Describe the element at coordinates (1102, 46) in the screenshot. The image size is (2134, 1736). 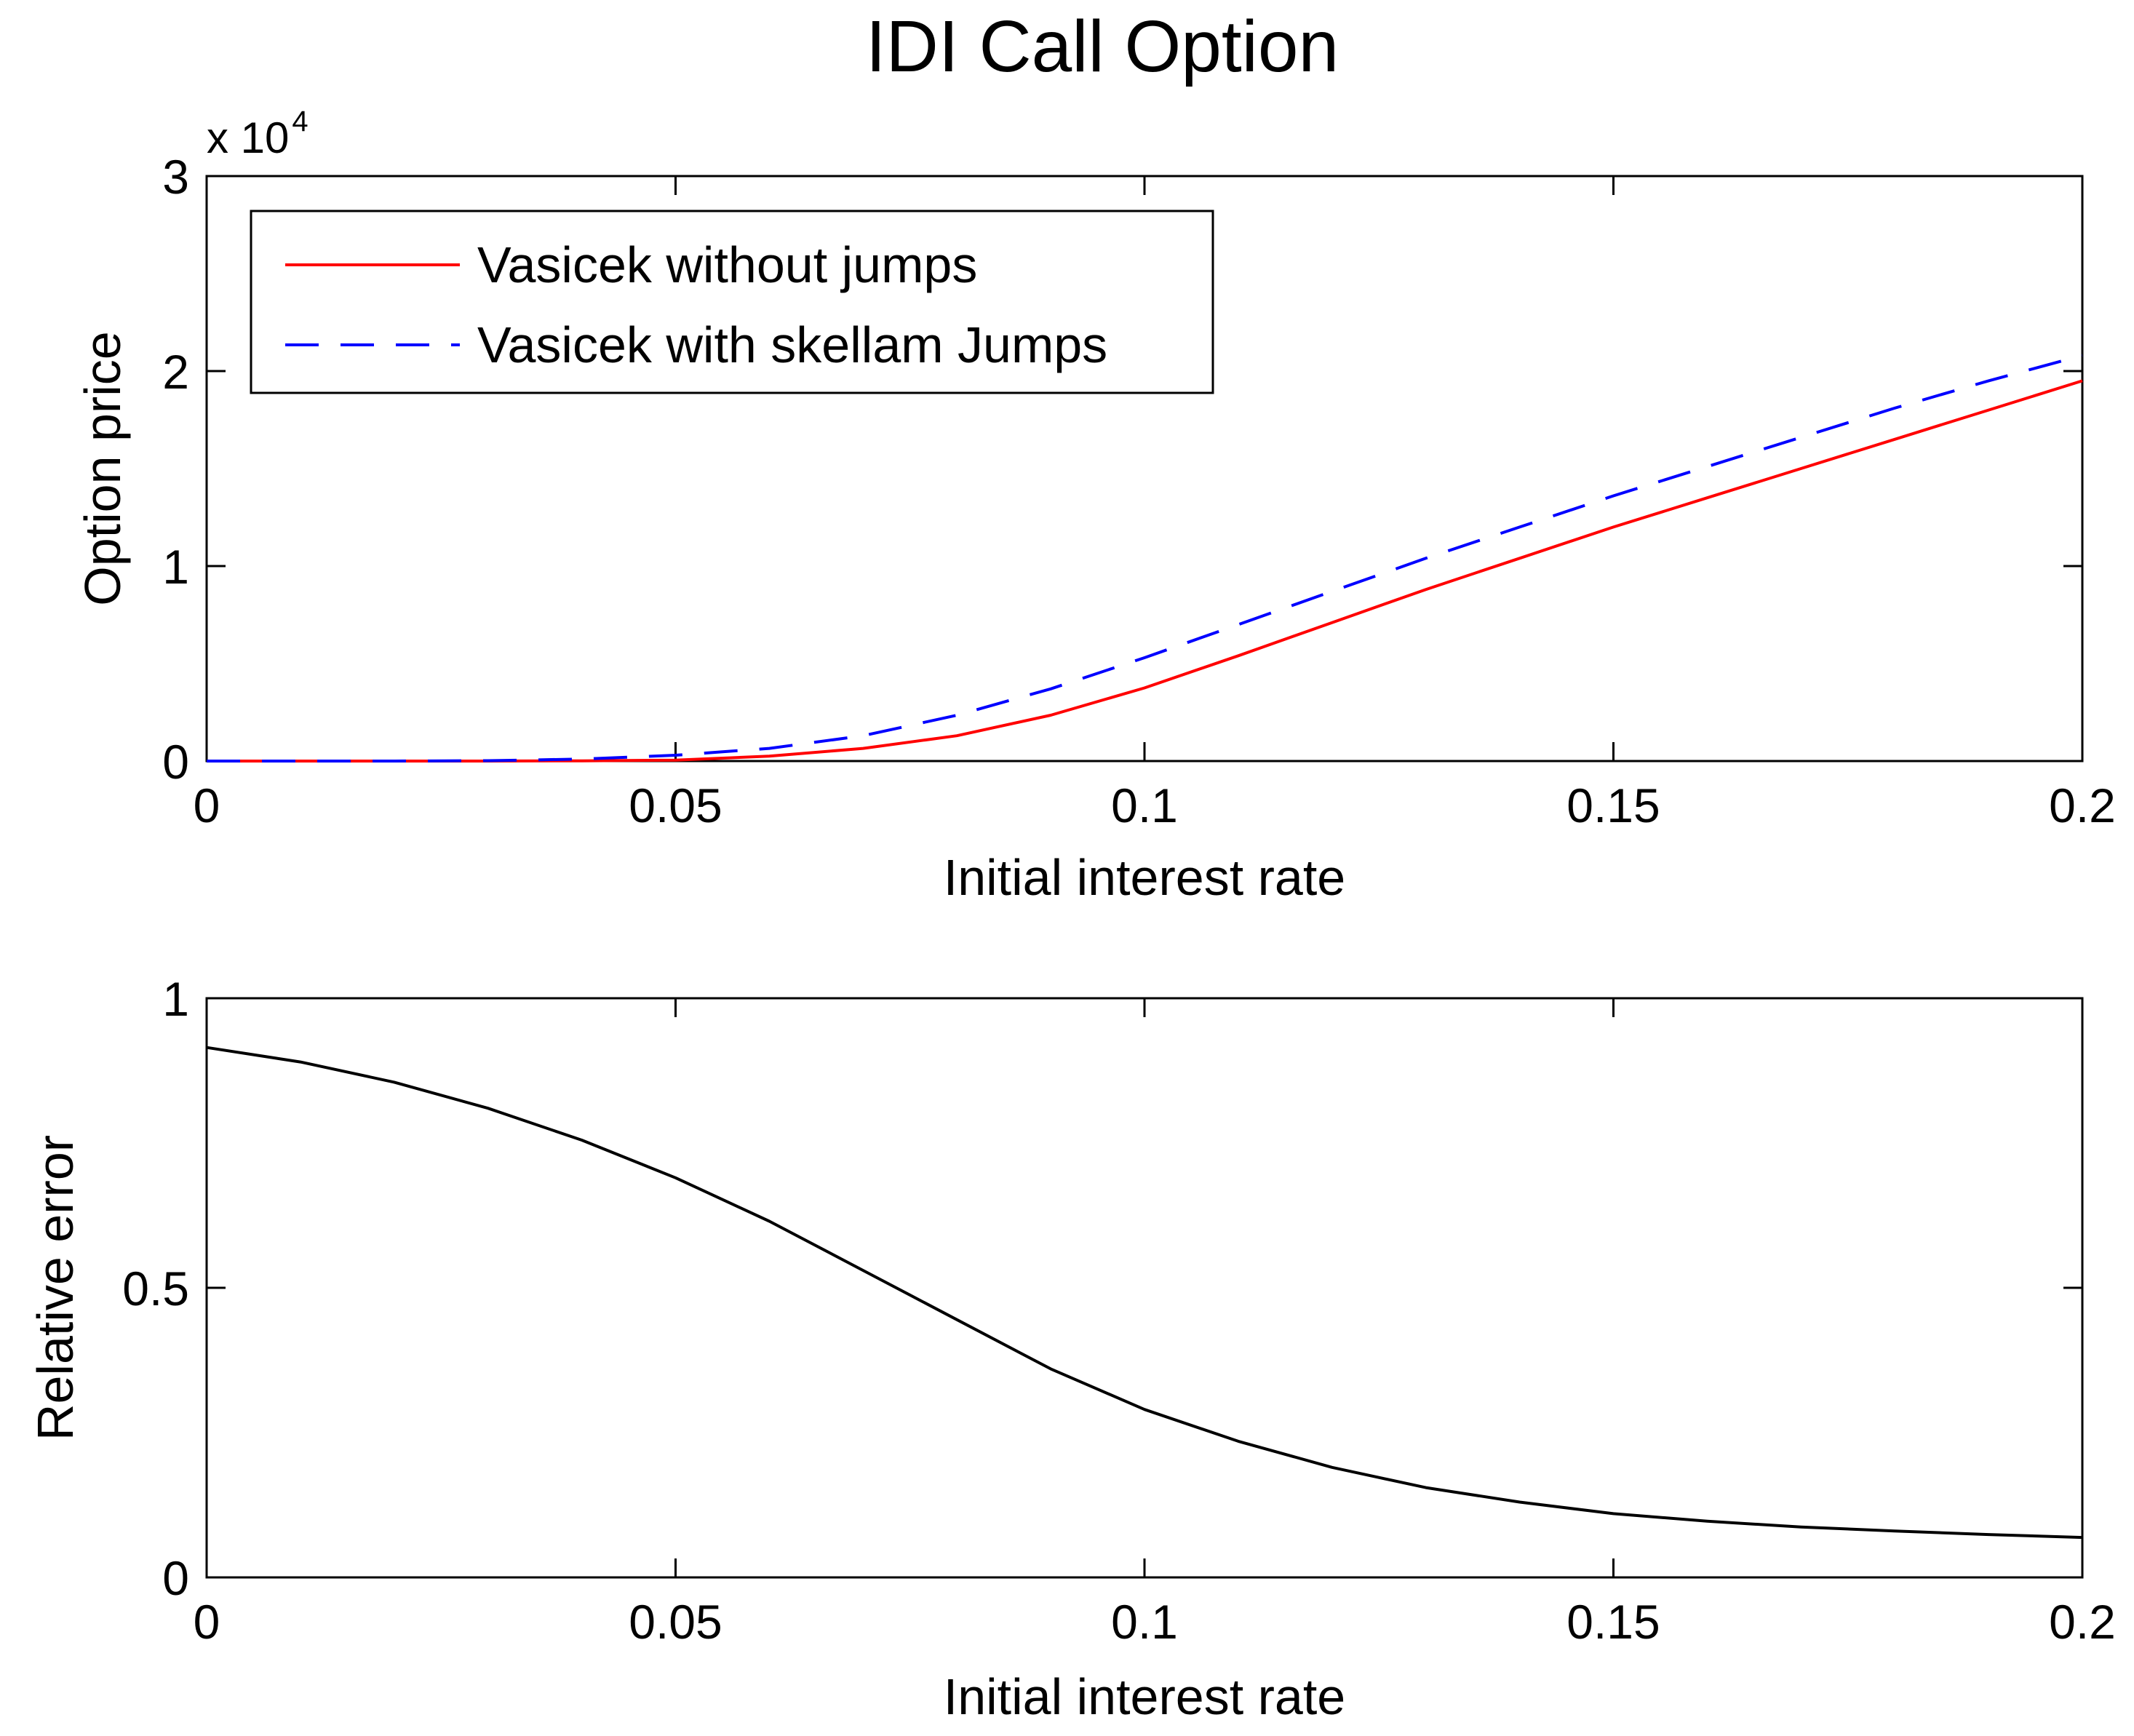
I see `chart-title: IDI Call Option` at that location.